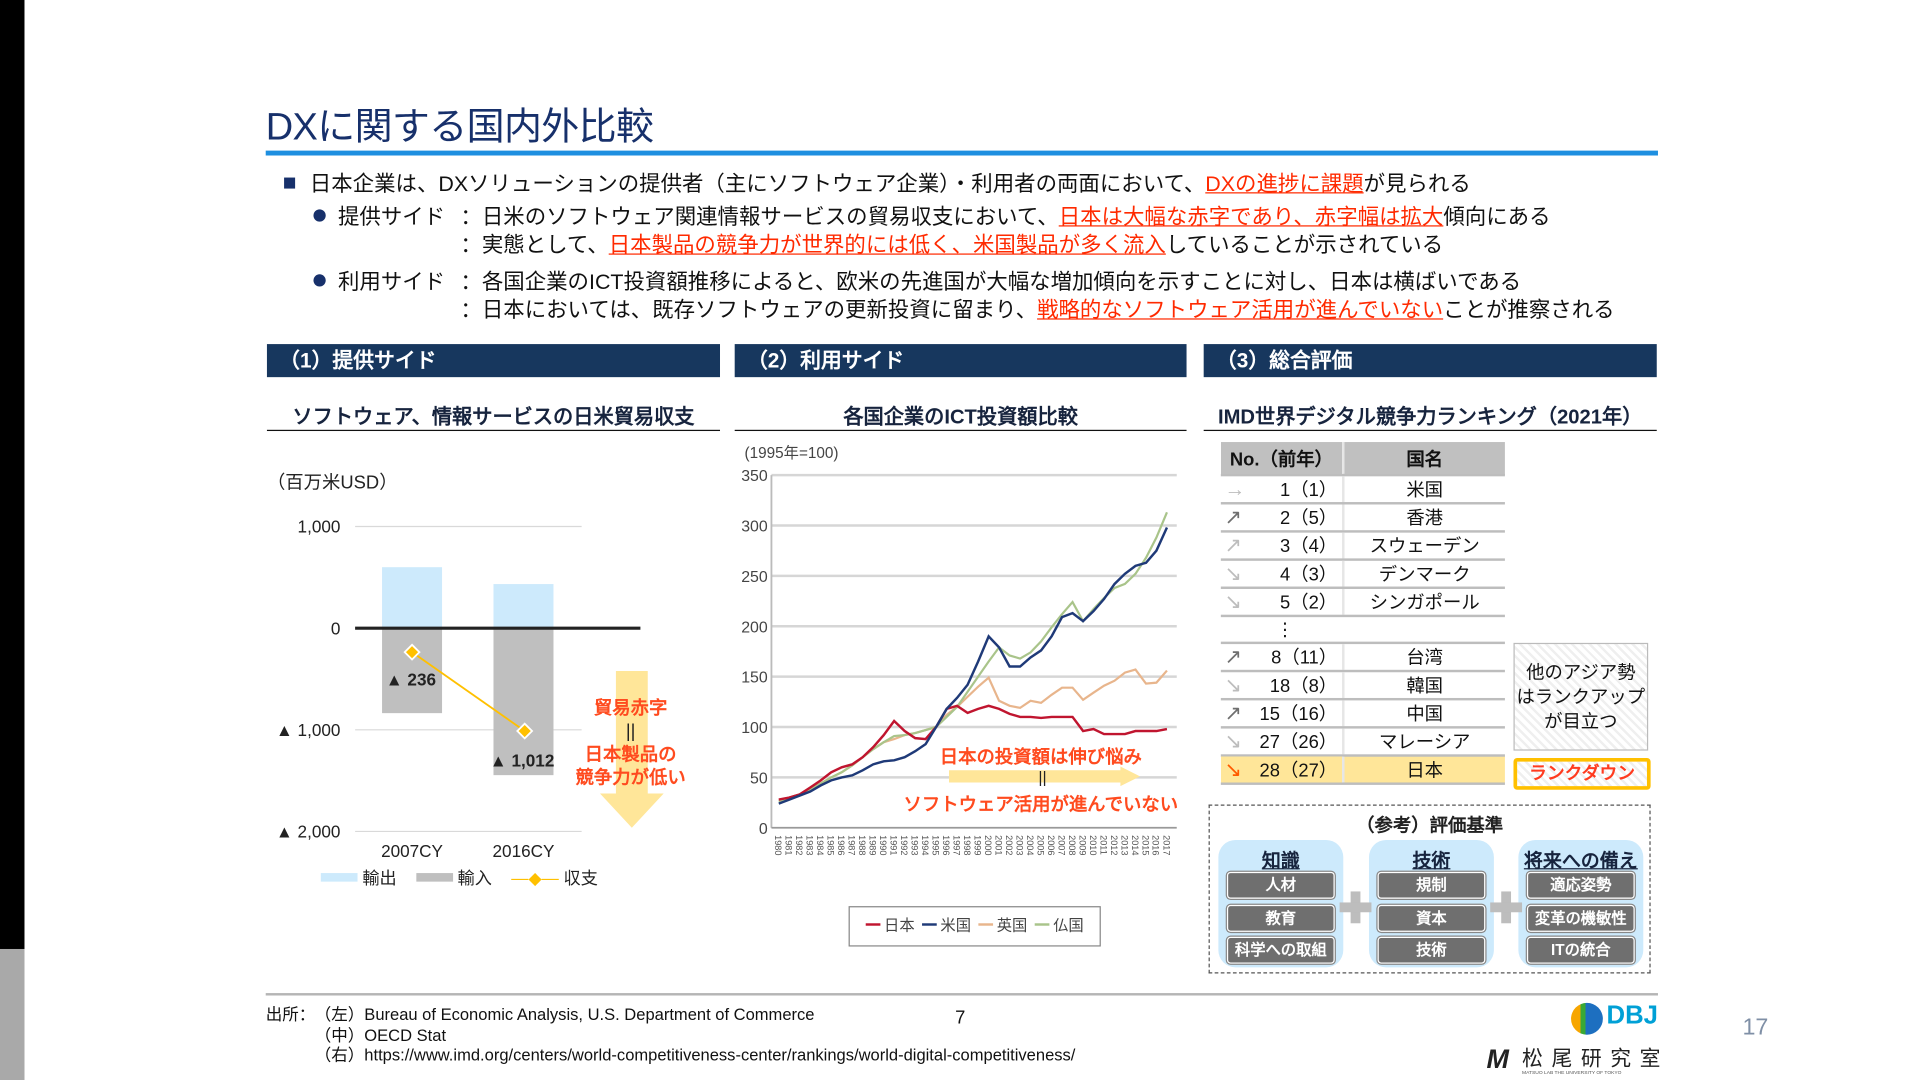 Image resolution: width=1920 pixels, height=1080 pixels. What do you see at coordinates (1430, 826) in the screenshot?
I see `criteria-title: （参考）評価基準` at bounding box center [1430, 826].